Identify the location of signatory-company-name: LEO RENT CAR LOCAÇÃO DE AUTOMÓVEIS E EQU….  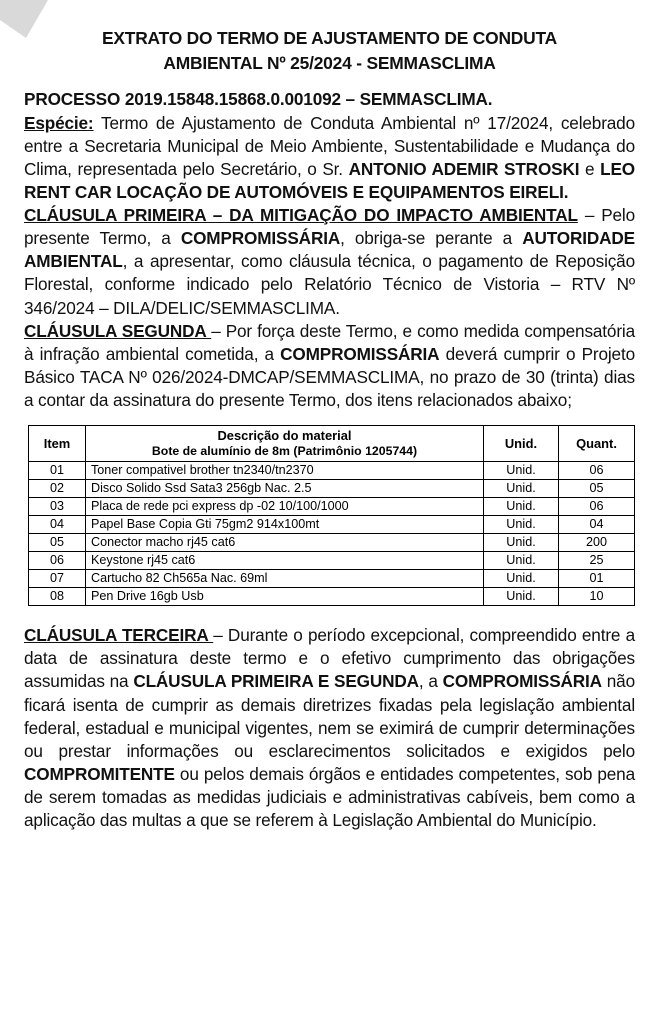
(329, 180).